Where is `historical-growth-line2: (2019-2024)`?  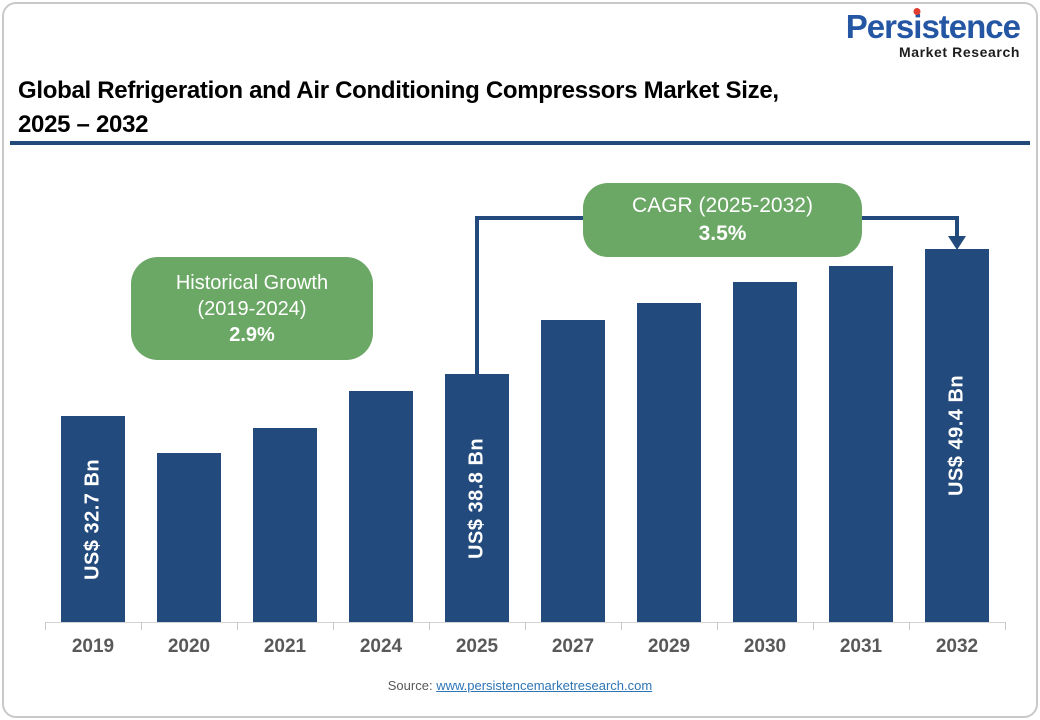
historical-growth-line2: (2019-2024) is located at coordinates (252, 308).